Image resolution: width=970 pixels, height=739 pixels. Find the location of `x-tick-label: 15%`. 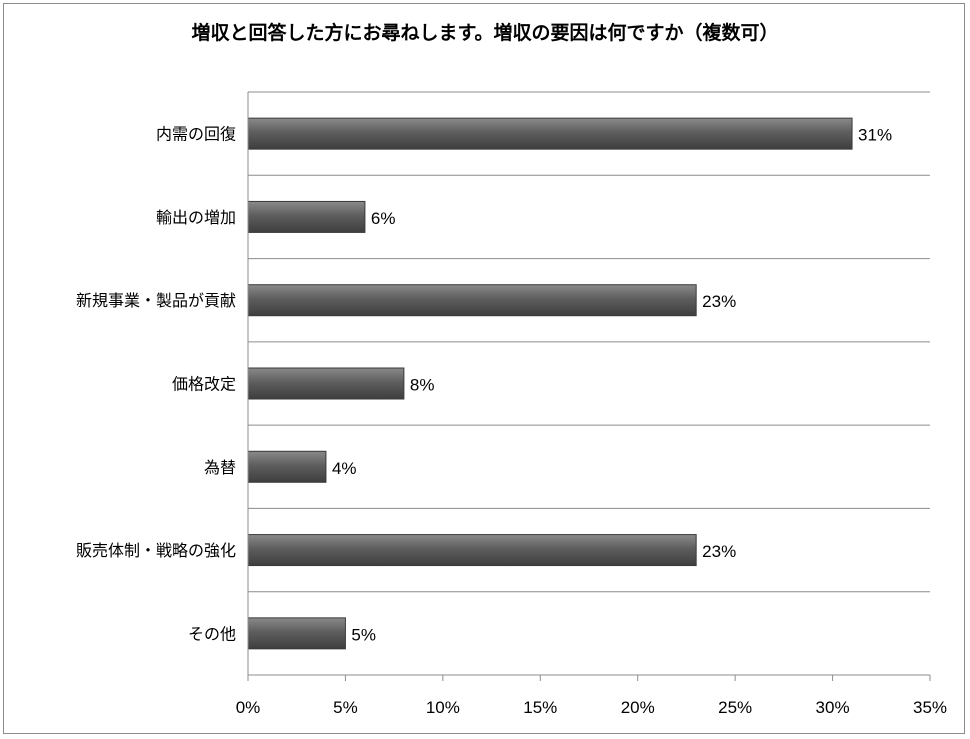

x-tick-label: 15% is located at coordinates (540, 707).